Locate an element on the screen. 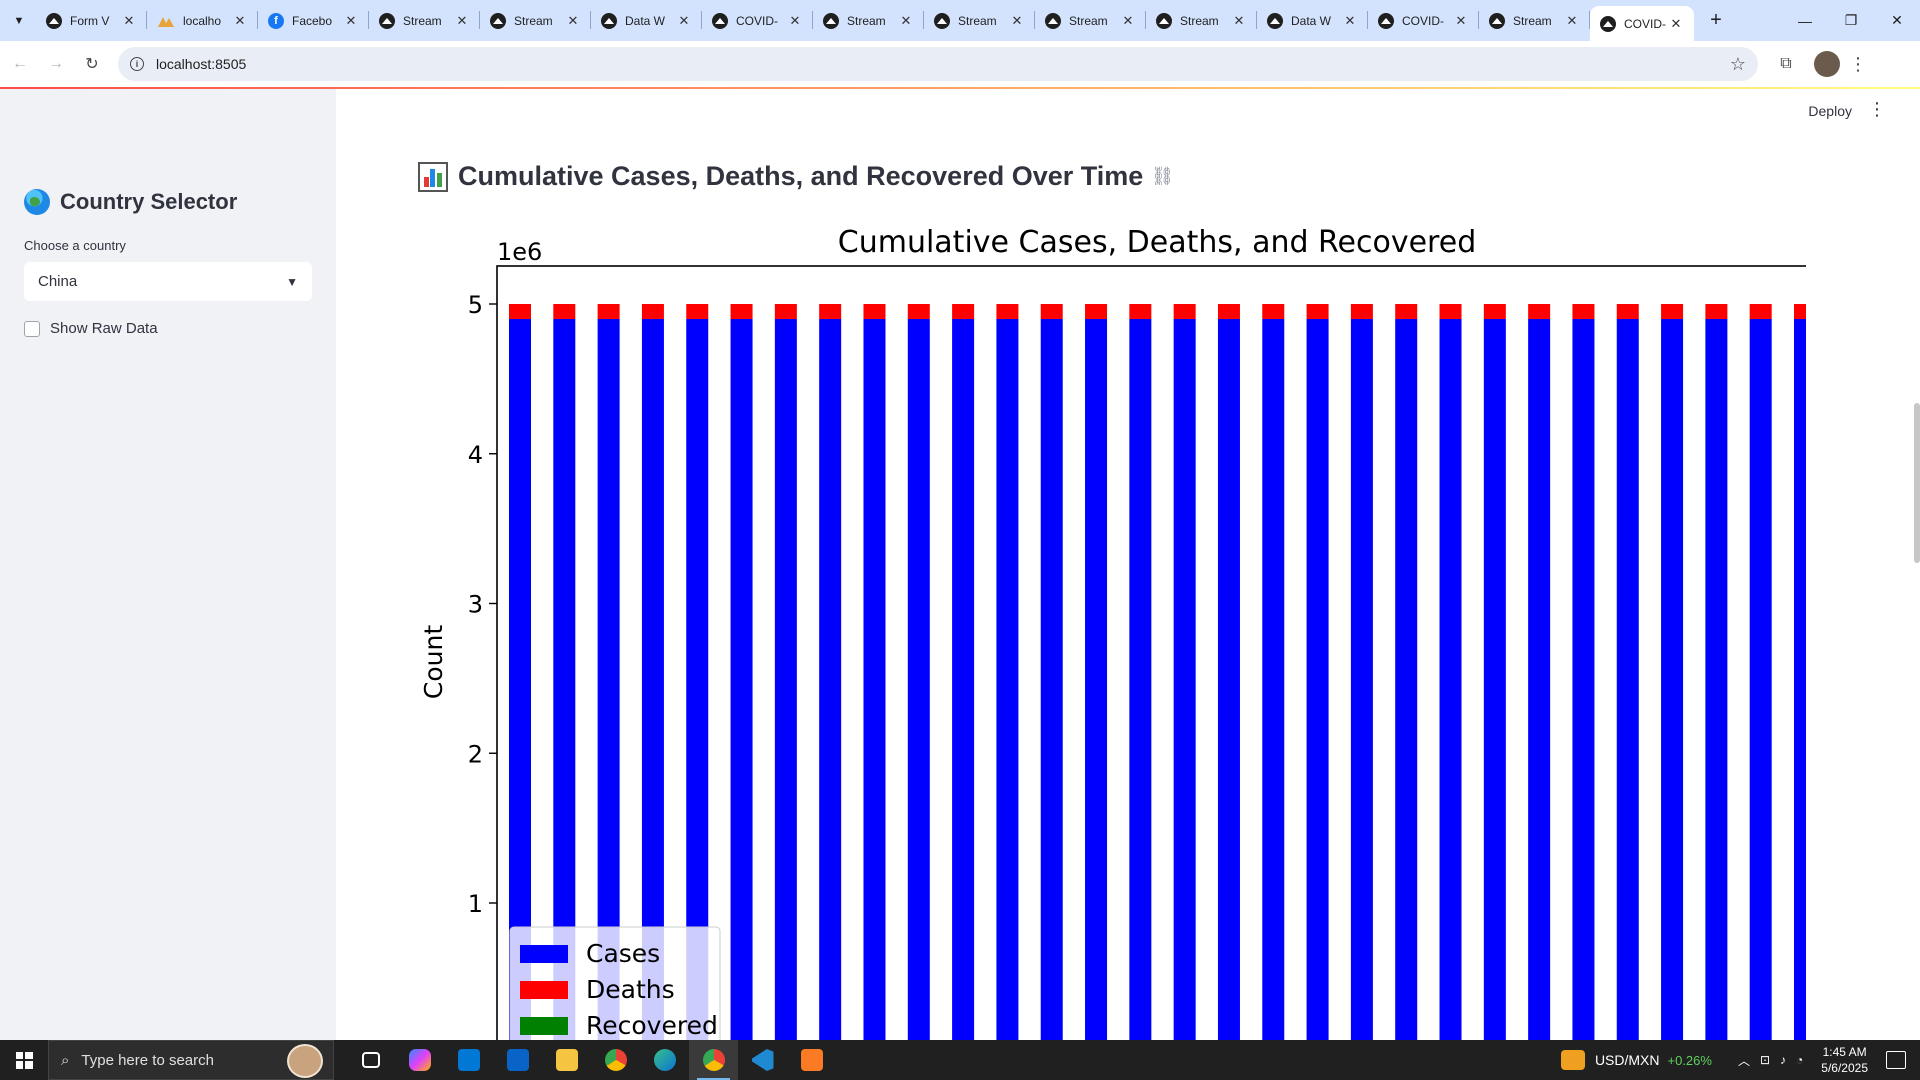 Image resolution: width=1920 pixels, height=1080 pixels. browser-tab: f Facebo ✕ is located at coordinates (313, 20).